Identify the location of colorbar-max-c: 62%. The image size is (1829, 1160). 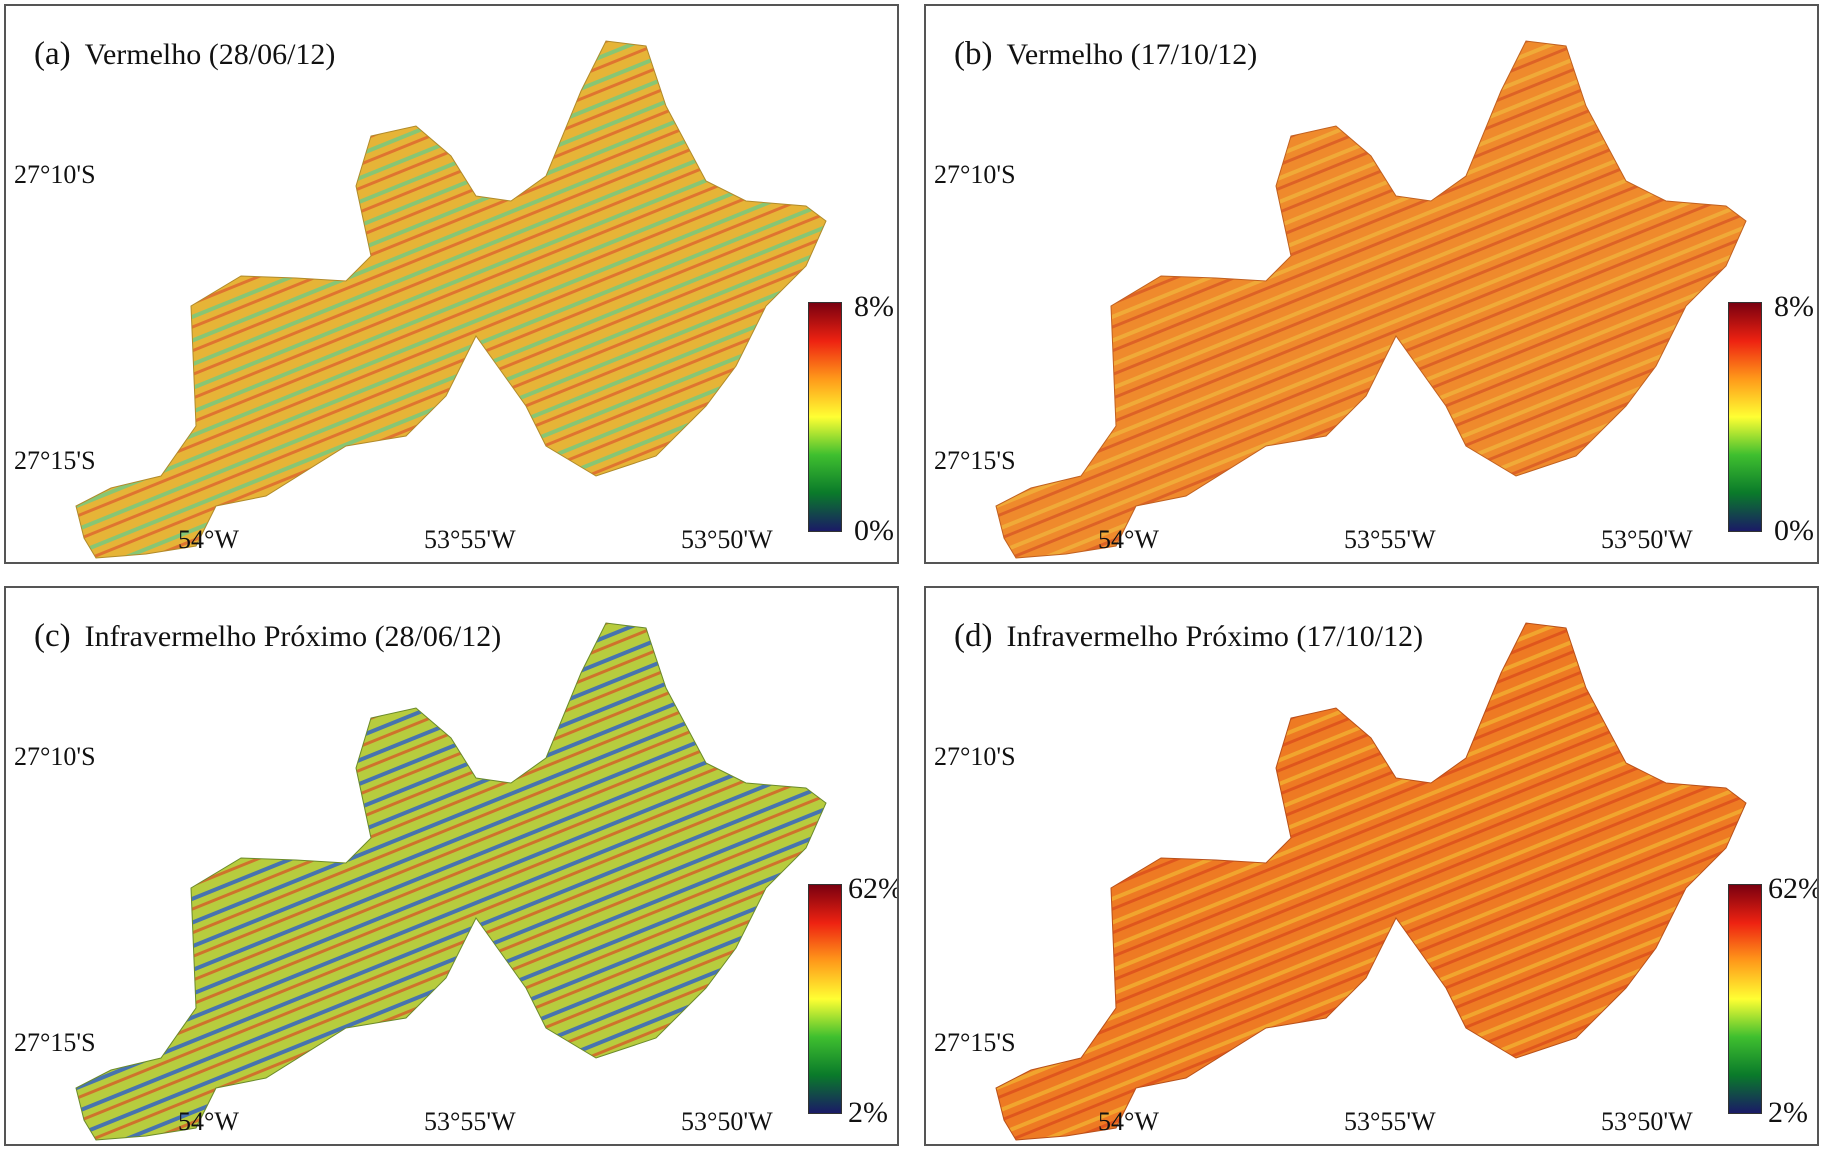
(873, 888).